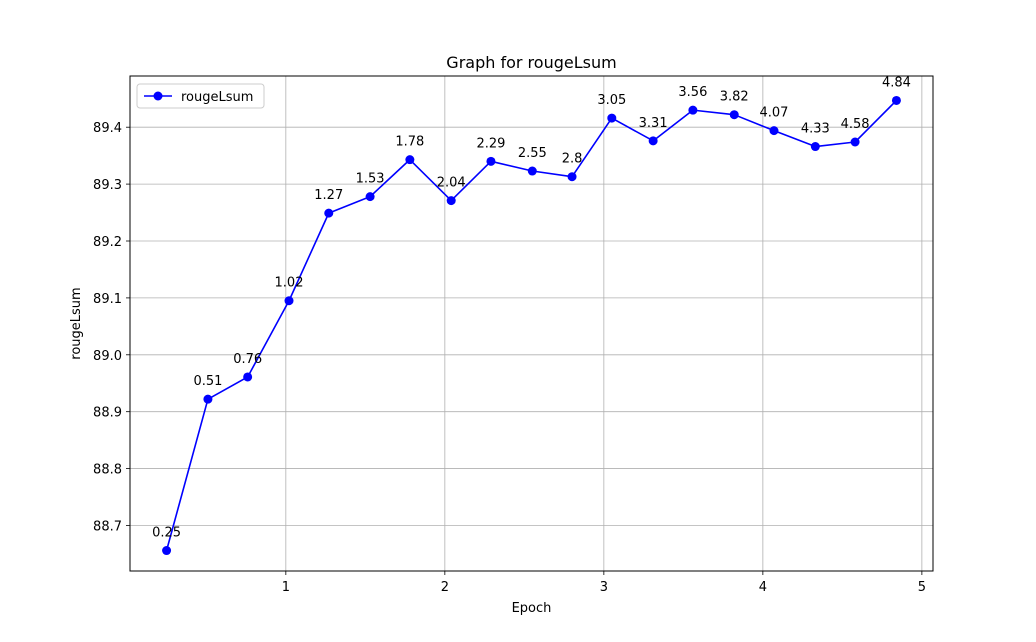  What do you see at coordinates (922, 587) in the screenshot?
I see `x-tick-label: 5` at bounding box center [922, 587].